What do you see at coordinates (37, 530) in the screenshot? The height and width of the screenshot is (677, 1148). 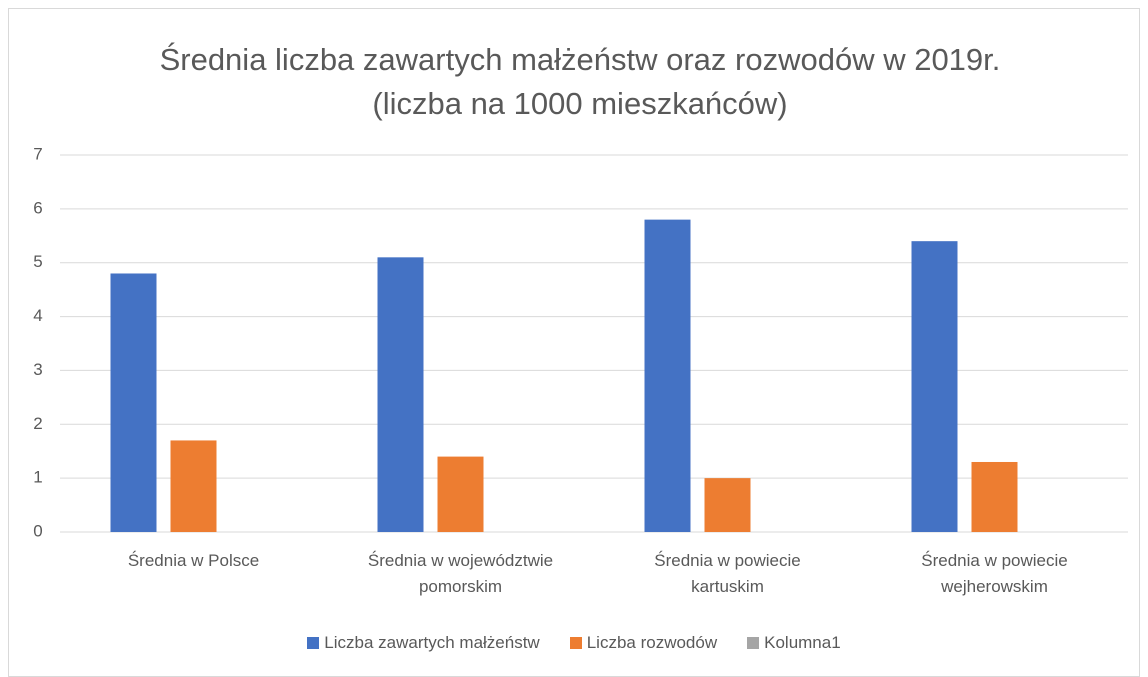 I see `y-tick-label: 0` at bounding box center [37, 530].